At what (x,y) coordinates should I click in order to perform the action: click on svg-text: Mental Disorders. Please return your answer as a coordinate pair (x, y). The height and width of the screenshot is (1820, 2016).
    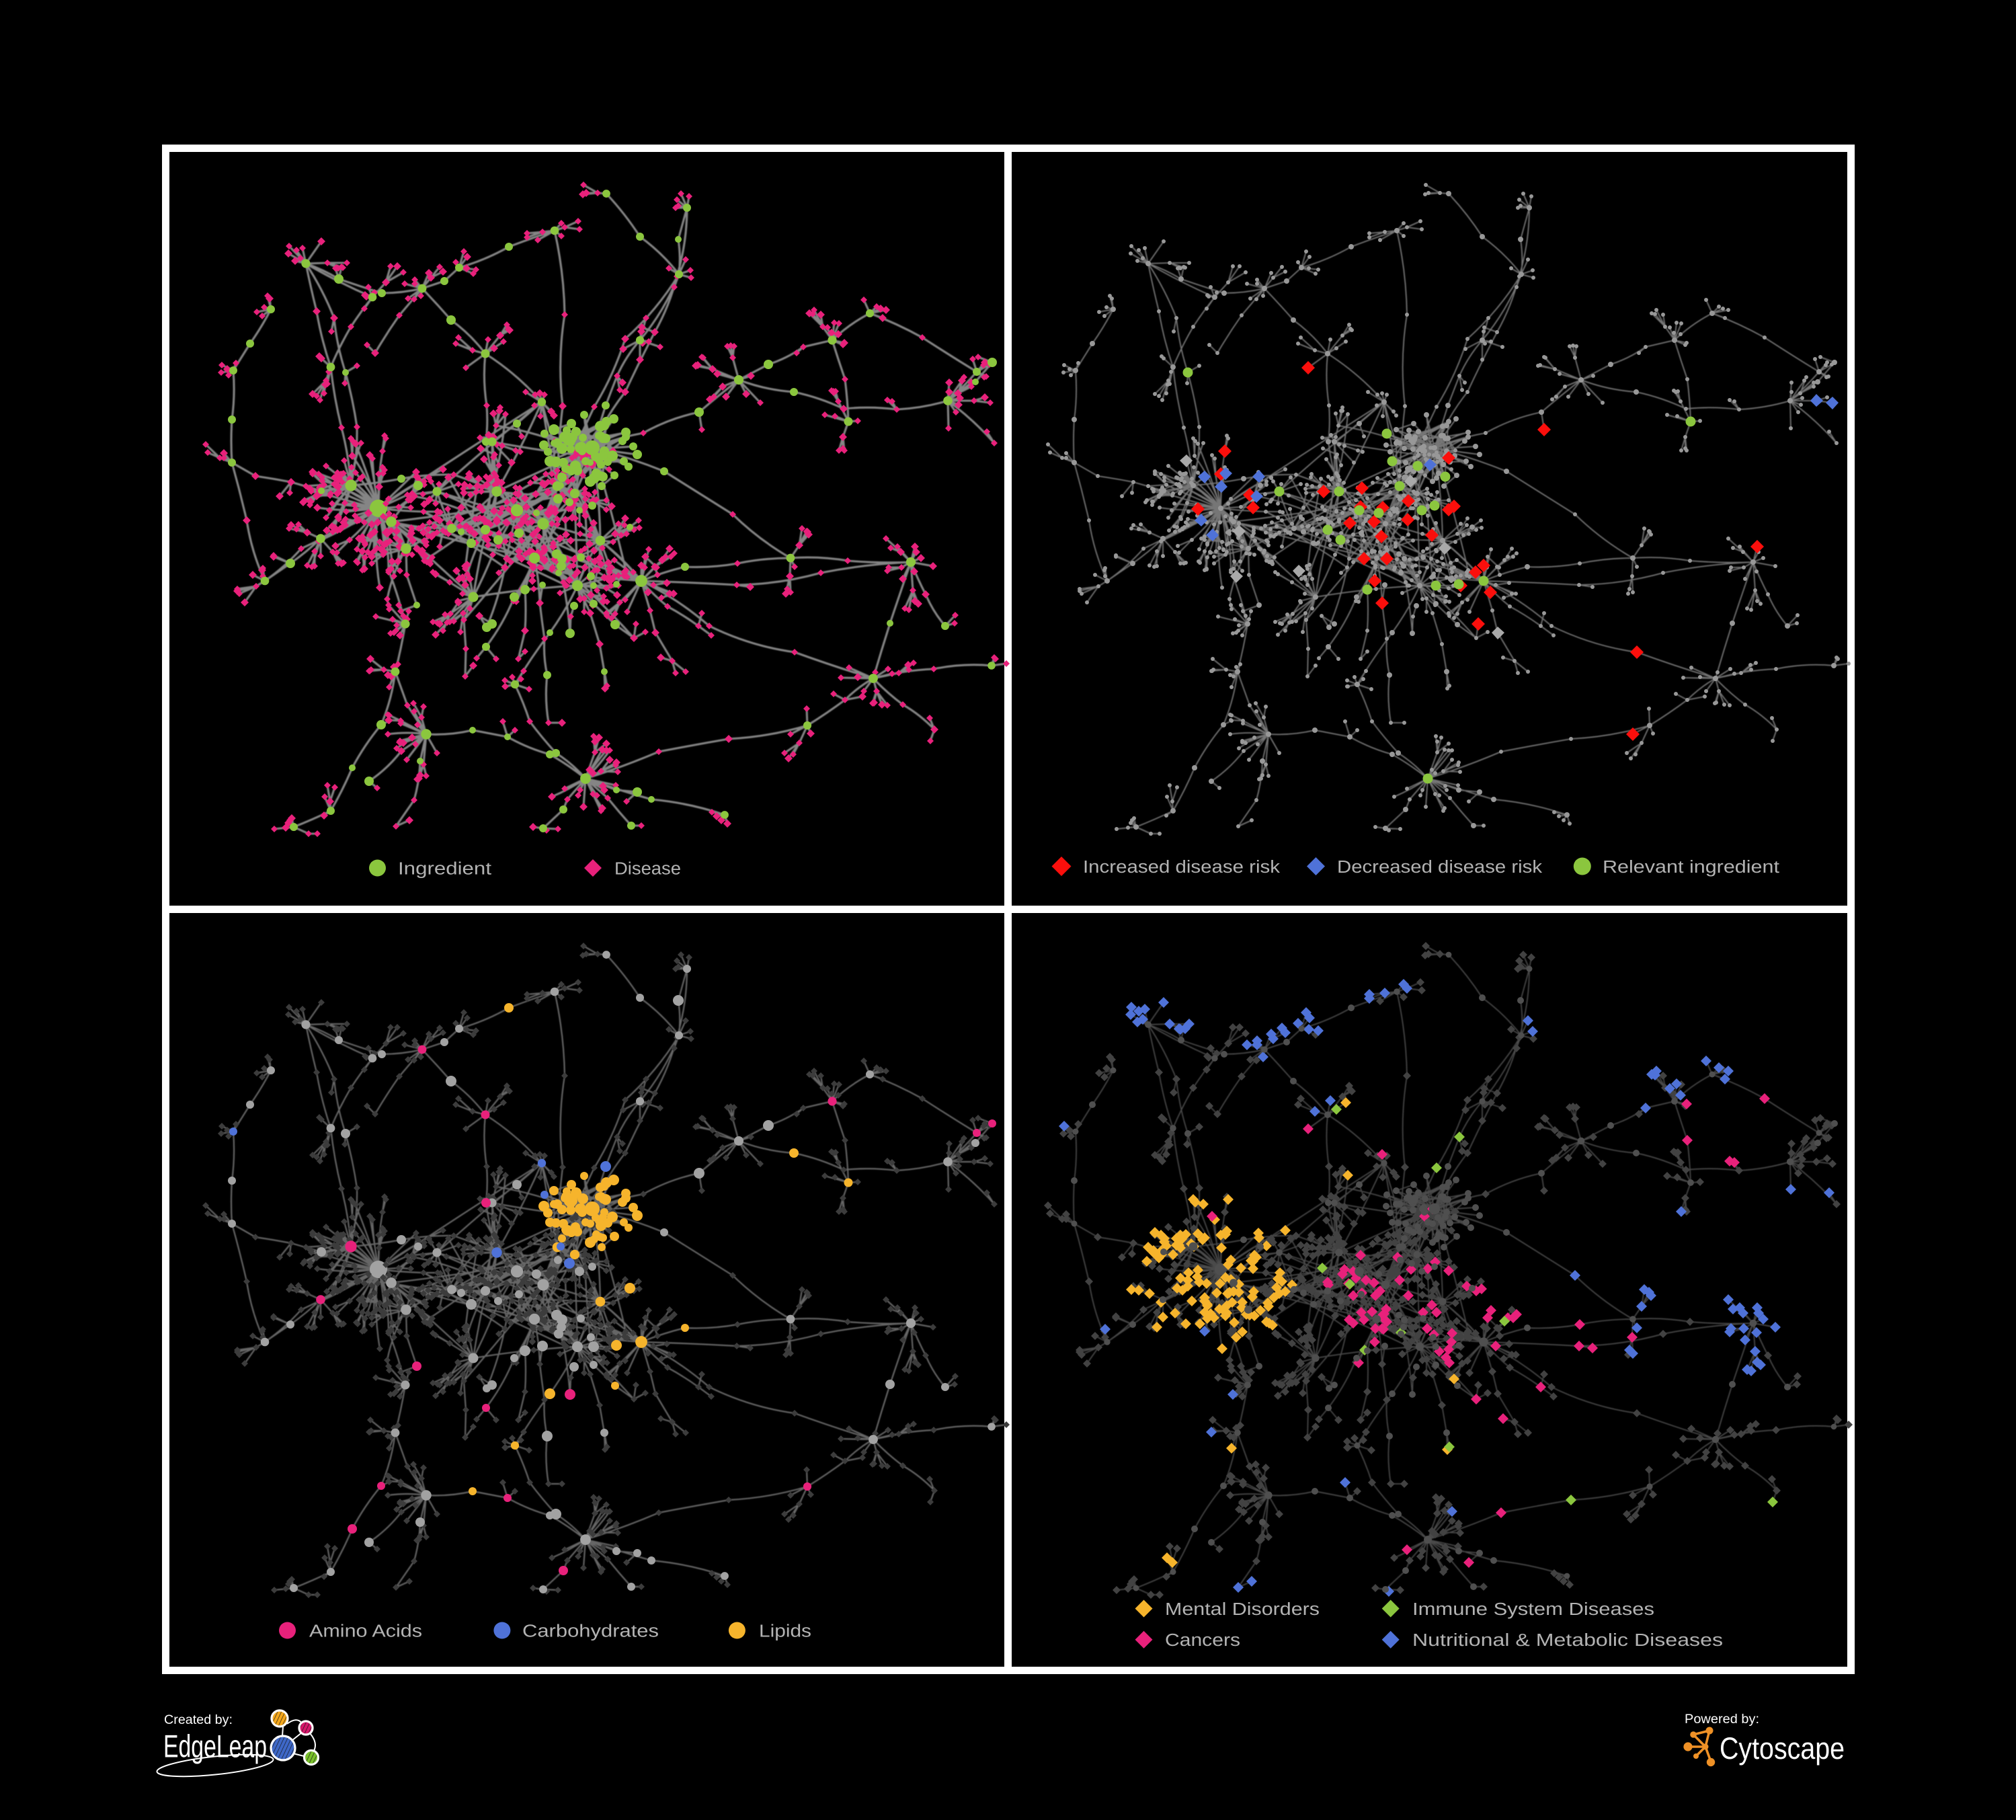
    Looking at the image, I should click on (1242, 1609).